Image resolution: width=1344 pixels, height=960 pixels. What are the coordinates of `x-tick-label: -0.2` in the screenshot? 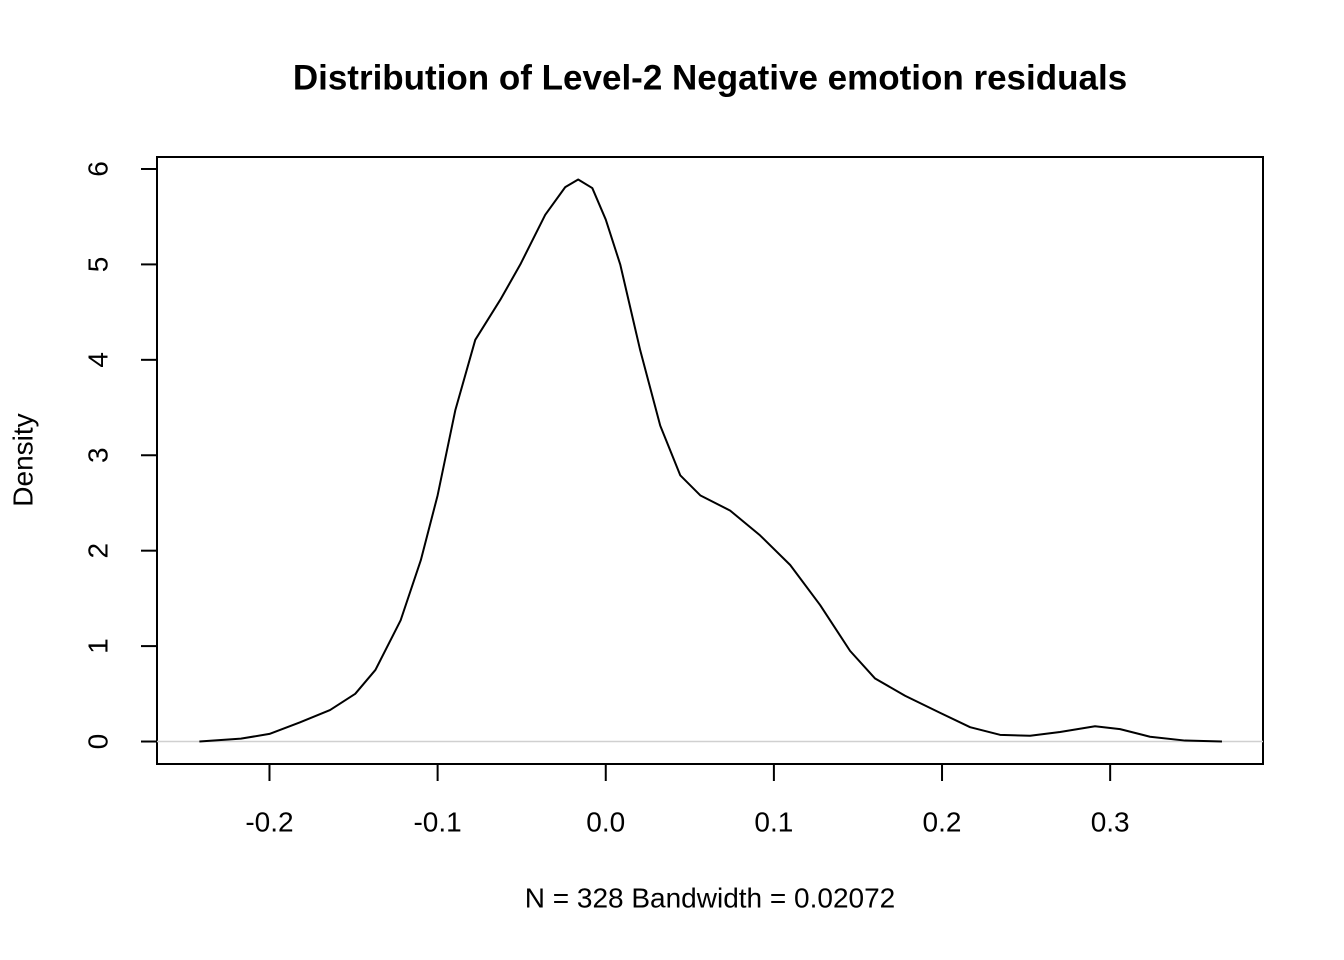 It's located at (269, 821).